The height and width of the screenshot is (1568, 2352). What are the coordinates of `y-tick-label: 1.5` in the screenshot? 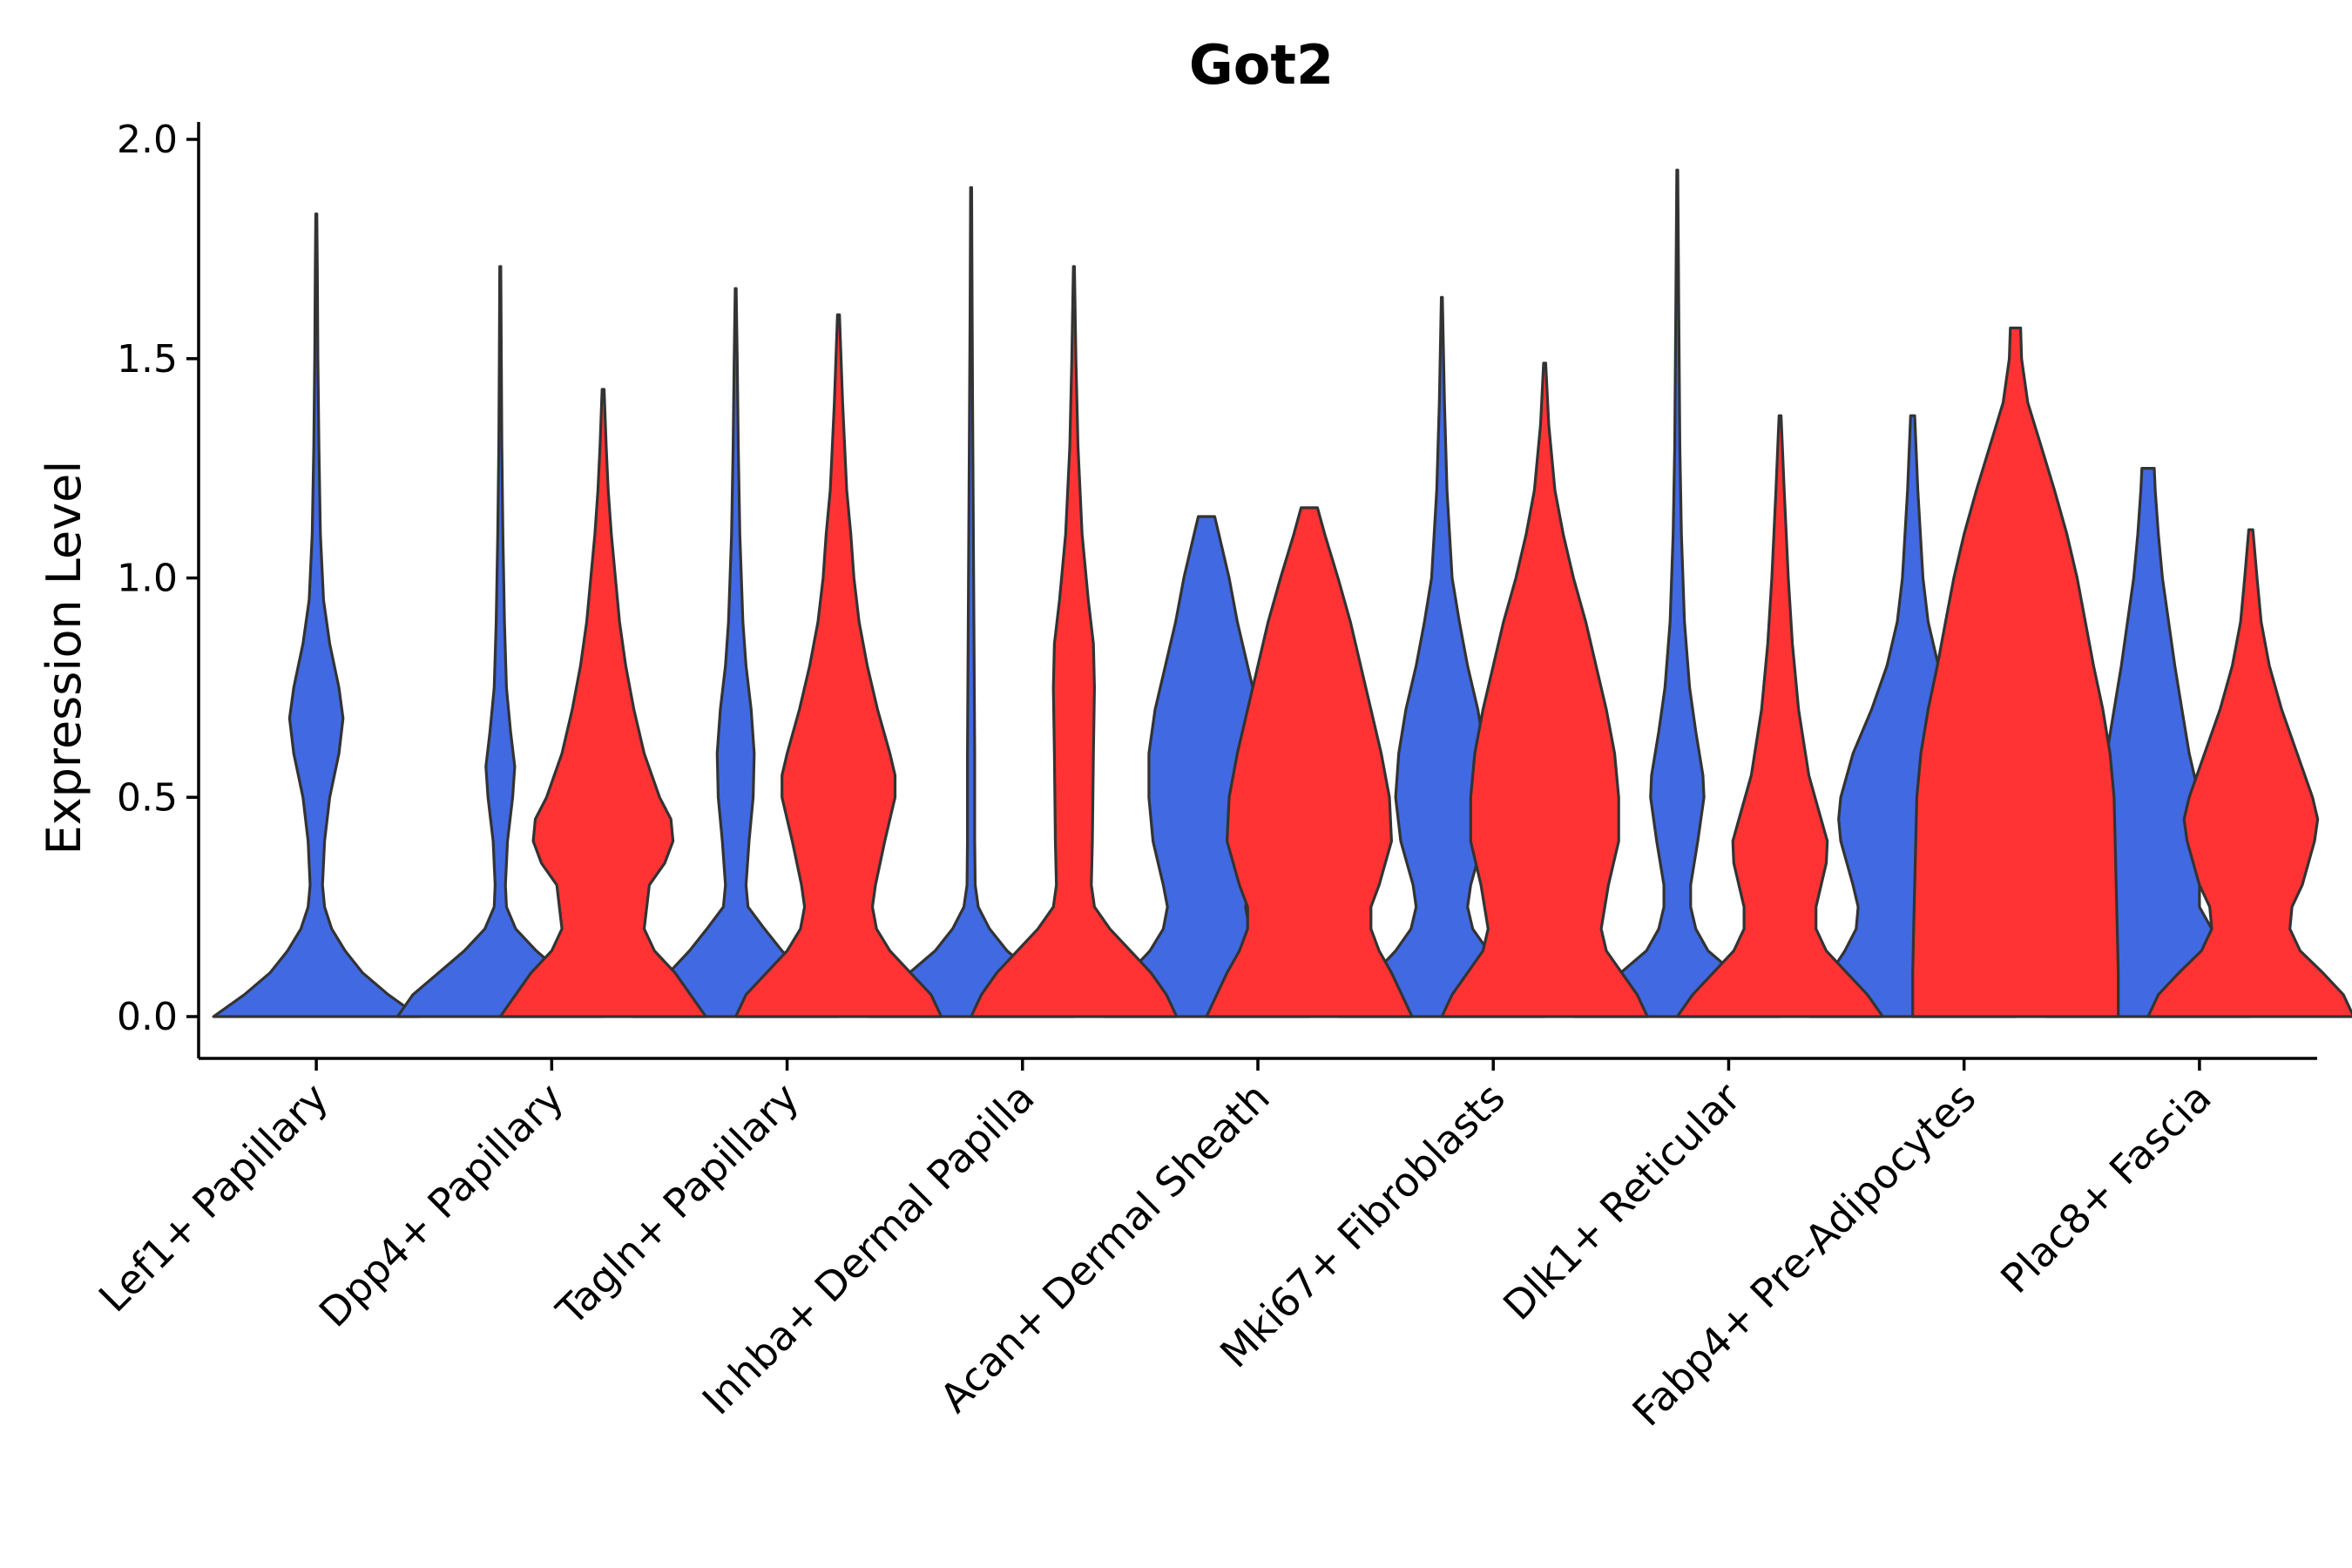 It's located at (147, 359).